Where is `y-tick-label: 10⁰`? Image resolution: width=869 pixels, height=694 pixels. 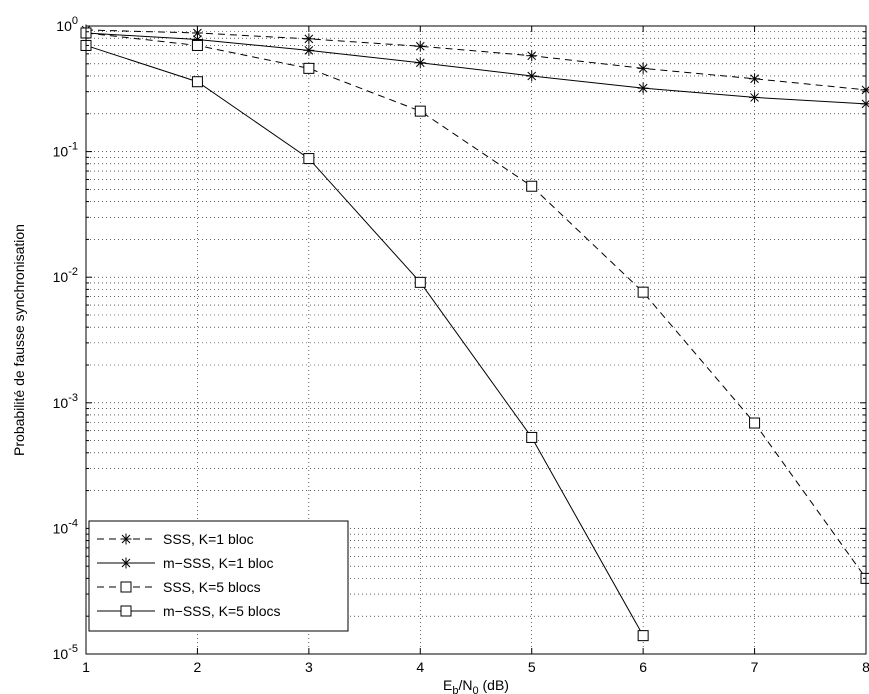 y-tick-label: 10⁰ is located at coordinates (67, 24).